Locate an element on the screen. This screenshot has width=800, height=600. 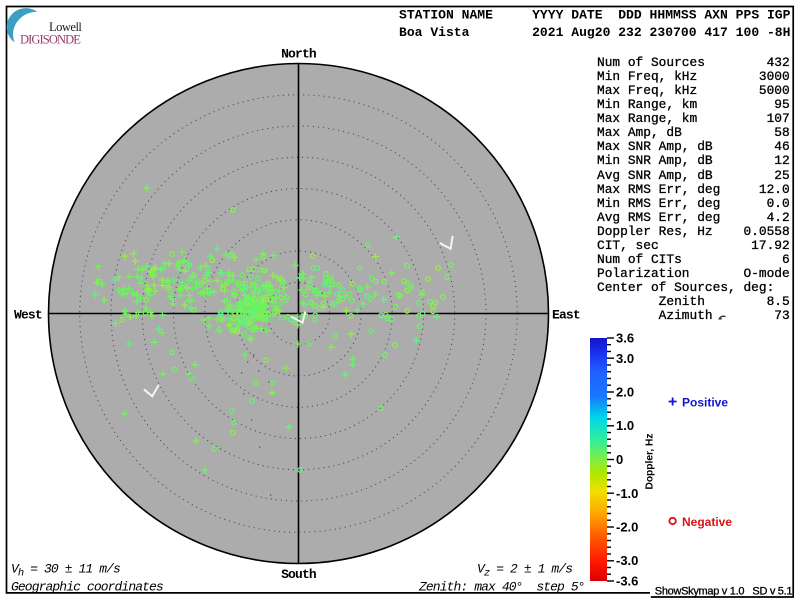
svg-text: 3.0 is located at coordinates (625, 358).